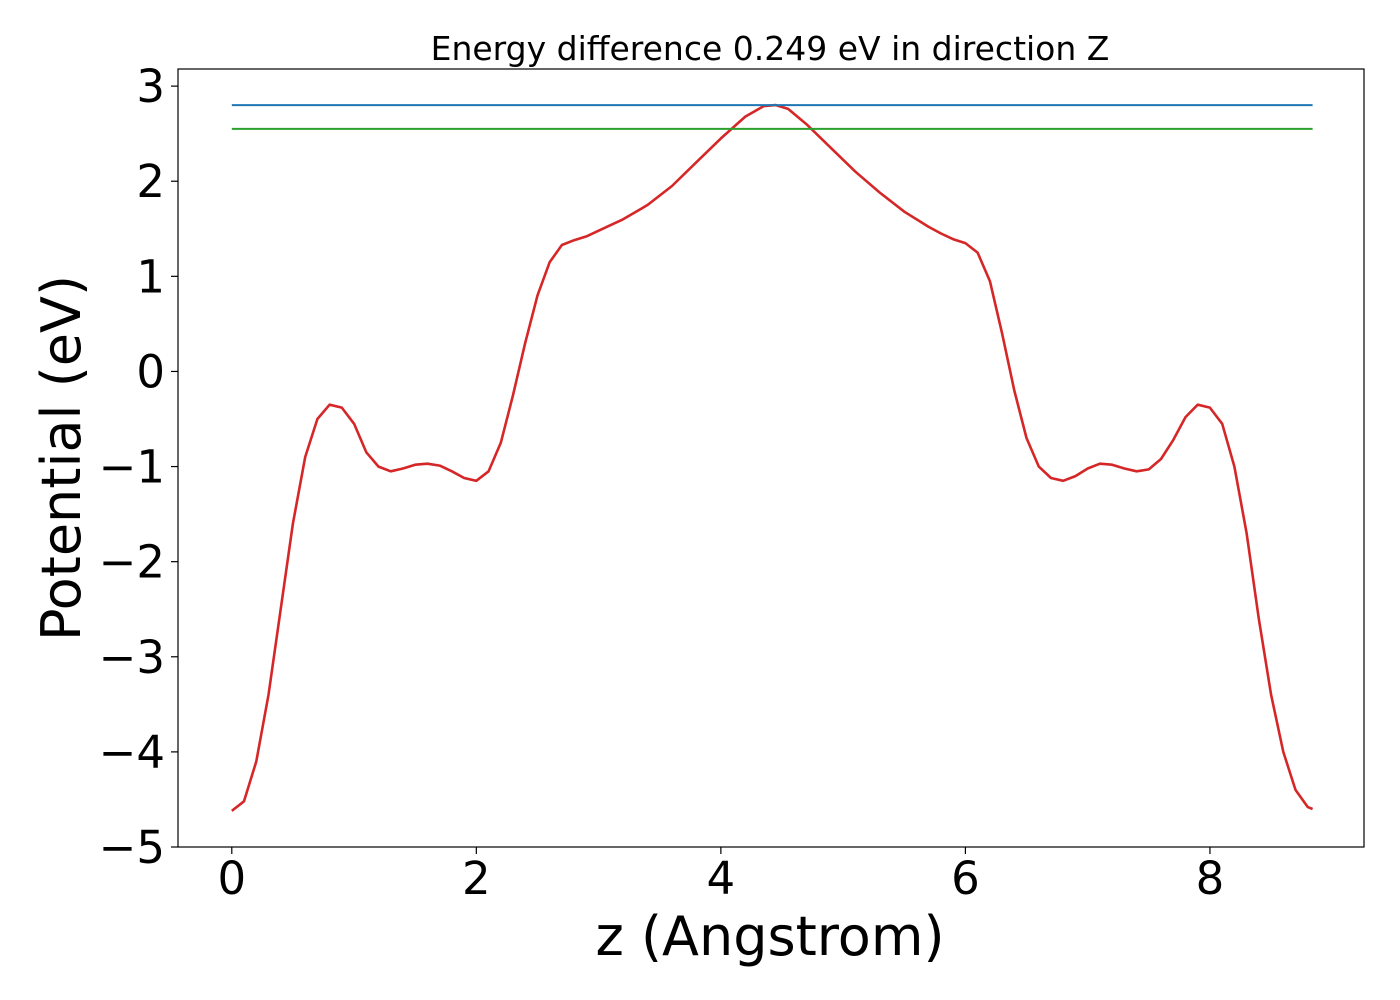  I want to click on y-tick-label: −5, so click(132, 847).